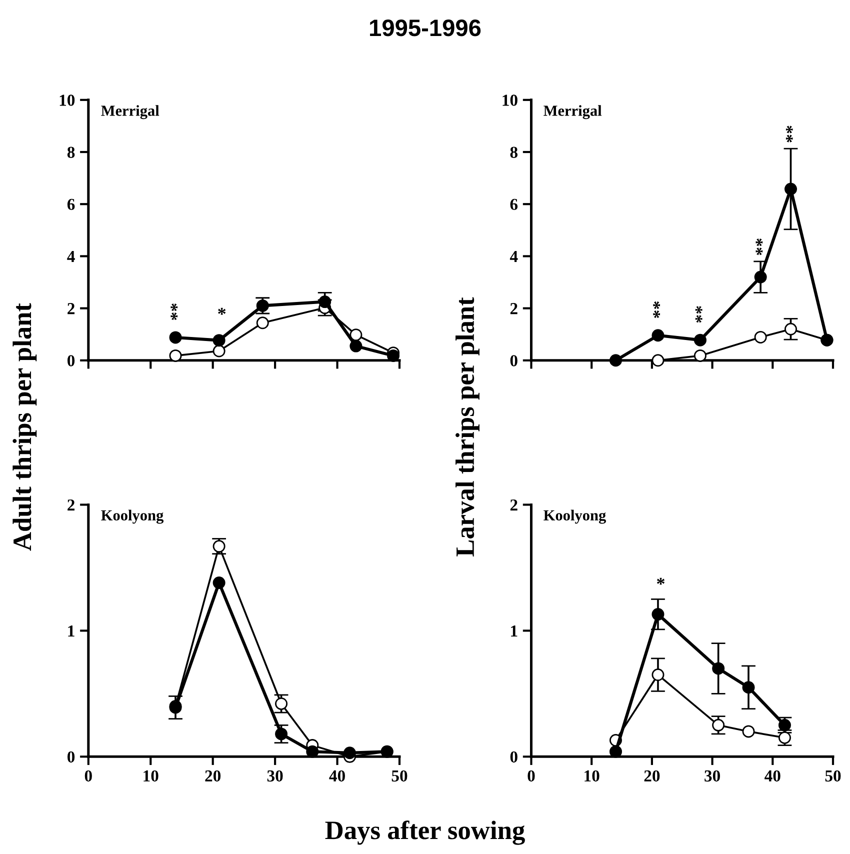 The image size is (850, 854). I want to click on chart-title: 1995-1996, so click(425, 28).